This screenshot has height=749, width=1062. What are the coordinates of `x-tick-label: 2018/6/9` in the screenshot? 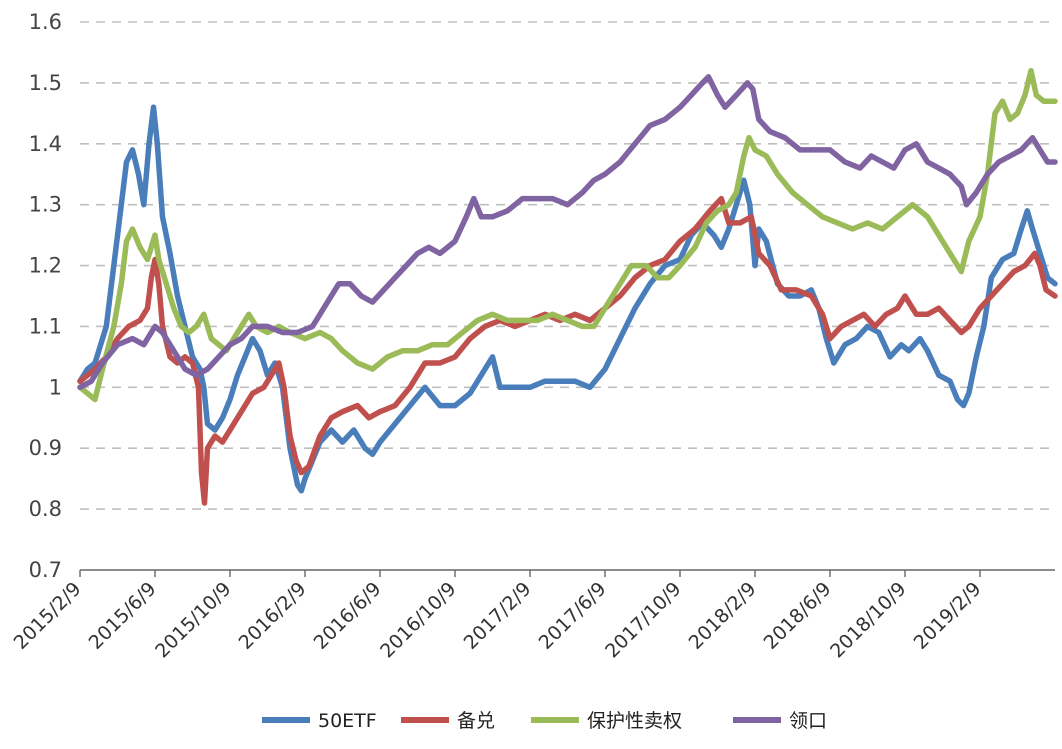 It's located at (798, 616).